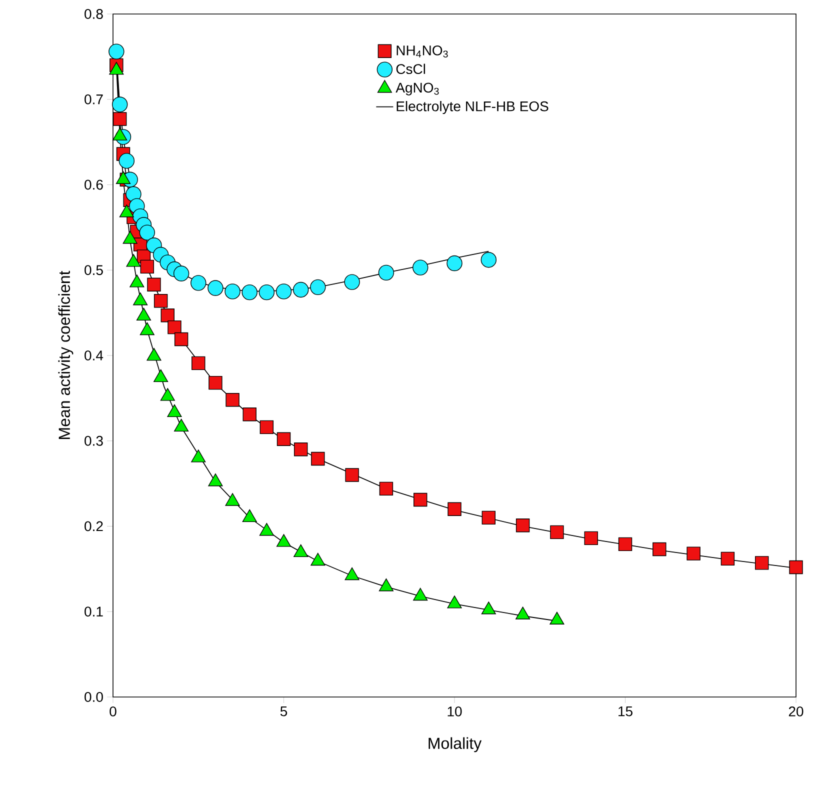 Image resolution: width=821 pixels, height=796 pixels. What do you see at coordinates (66, 354) in the screenshot?
I see `y-axis-title: Mean activity coefficient` at bounding box center [66, 354].